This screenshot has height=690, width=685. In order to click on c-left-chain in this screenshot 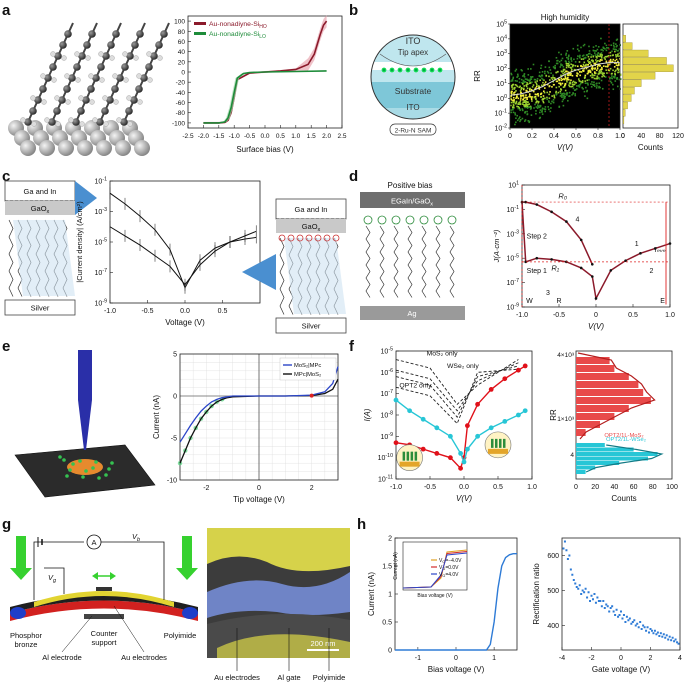, I will do `click(11, 258)`.